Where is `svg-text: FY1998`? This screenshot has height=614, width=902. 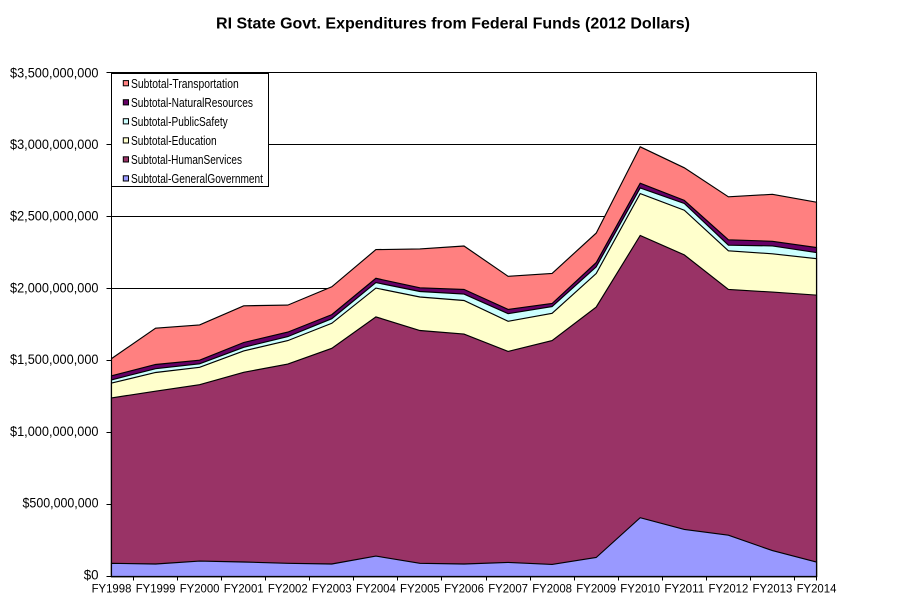
svg-text: FY1998 is located at coordinates (112, 588).